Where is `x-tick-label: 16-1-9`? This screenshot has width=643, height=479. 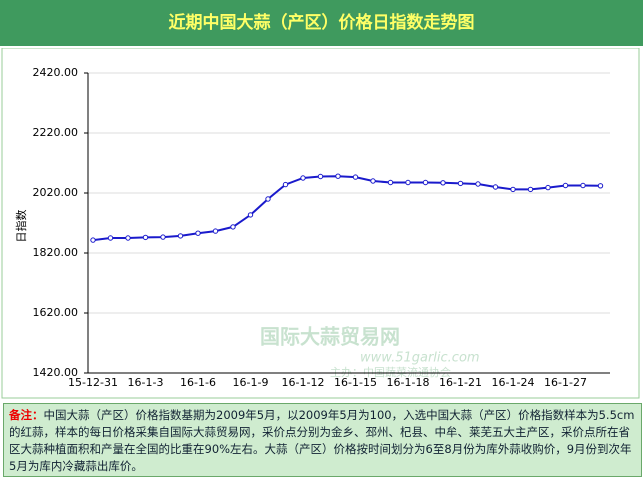
x-tick-label: 16-1-9 is located at coordinates (251, 382).